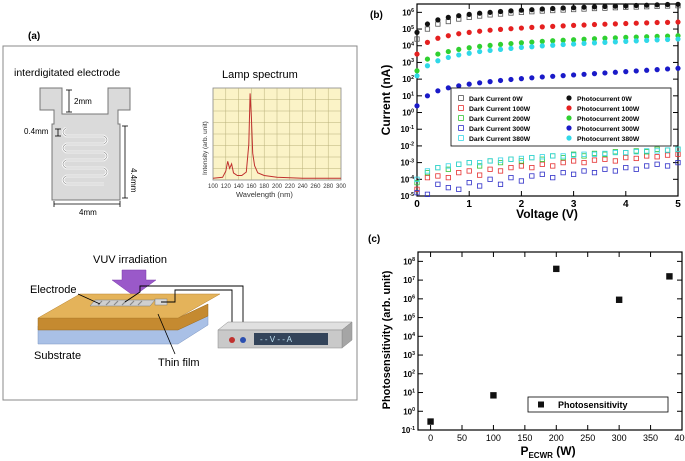 The image size is (685, 461). Describe the element at coordinates (619, 438) in the screenshot. I see `panel-c-xtick: 300` at that location.